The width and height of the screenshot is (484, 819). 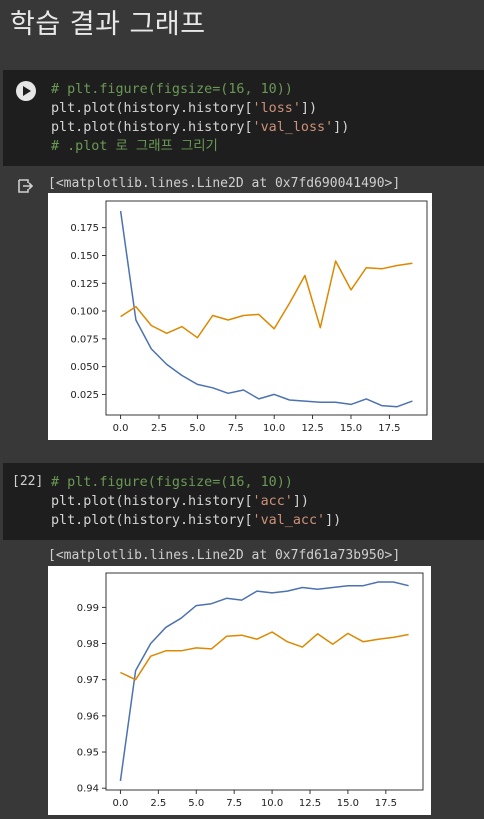 What do you see at coordinates (289, 520) in the screenshot?
I see `code-token: 'val_acc'` at bounding box center [289, 520].